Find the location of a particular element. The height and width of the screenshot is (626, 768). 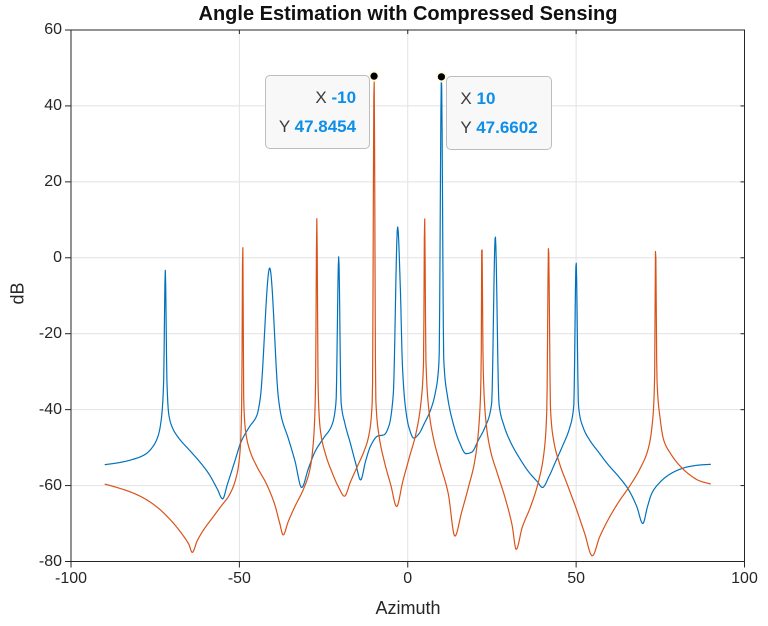

x-tick-label: 100 is located at coordinates (744, 578).